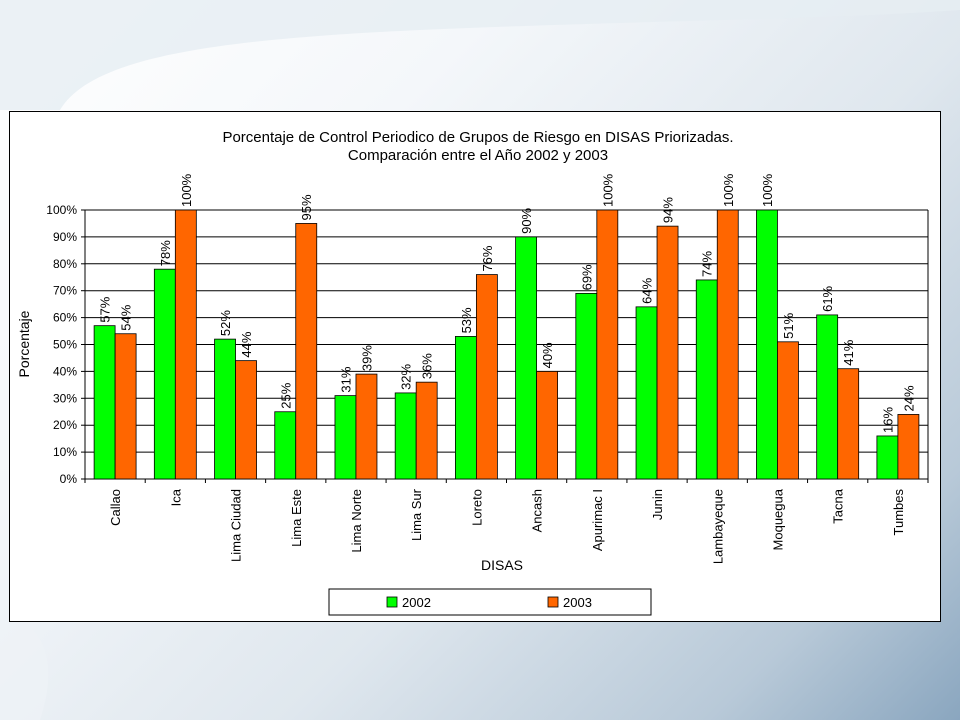  What do you see at coordinates (65, 452) in the screenshot?
I see `y-tick-label-10: 10%` at bounding box center [65, 452].